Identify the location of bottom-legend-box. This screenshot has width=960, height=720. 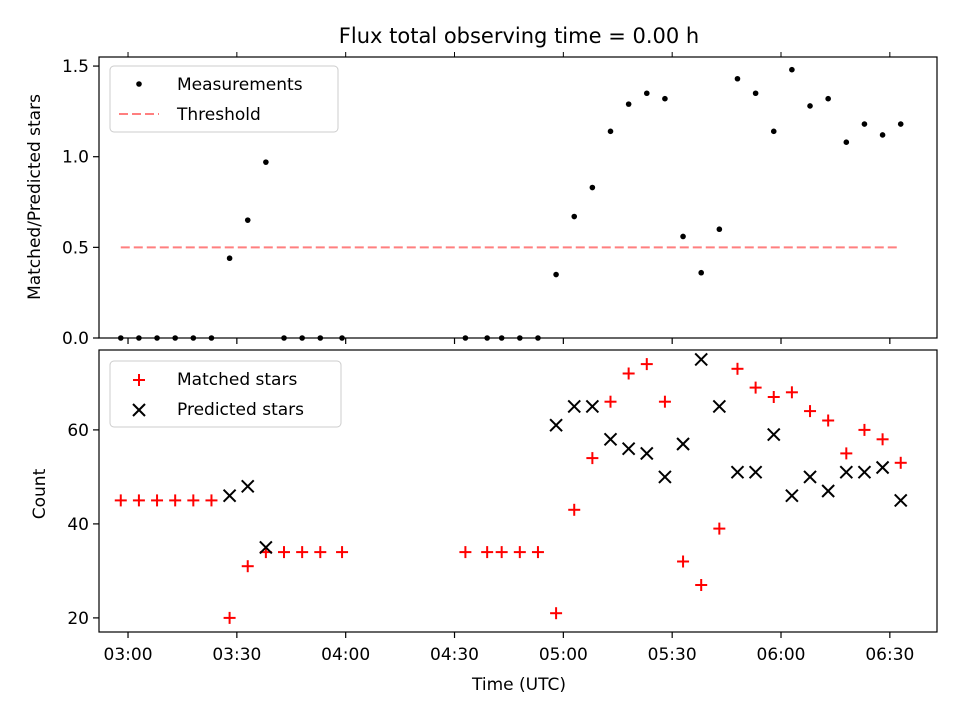
(225, 394).